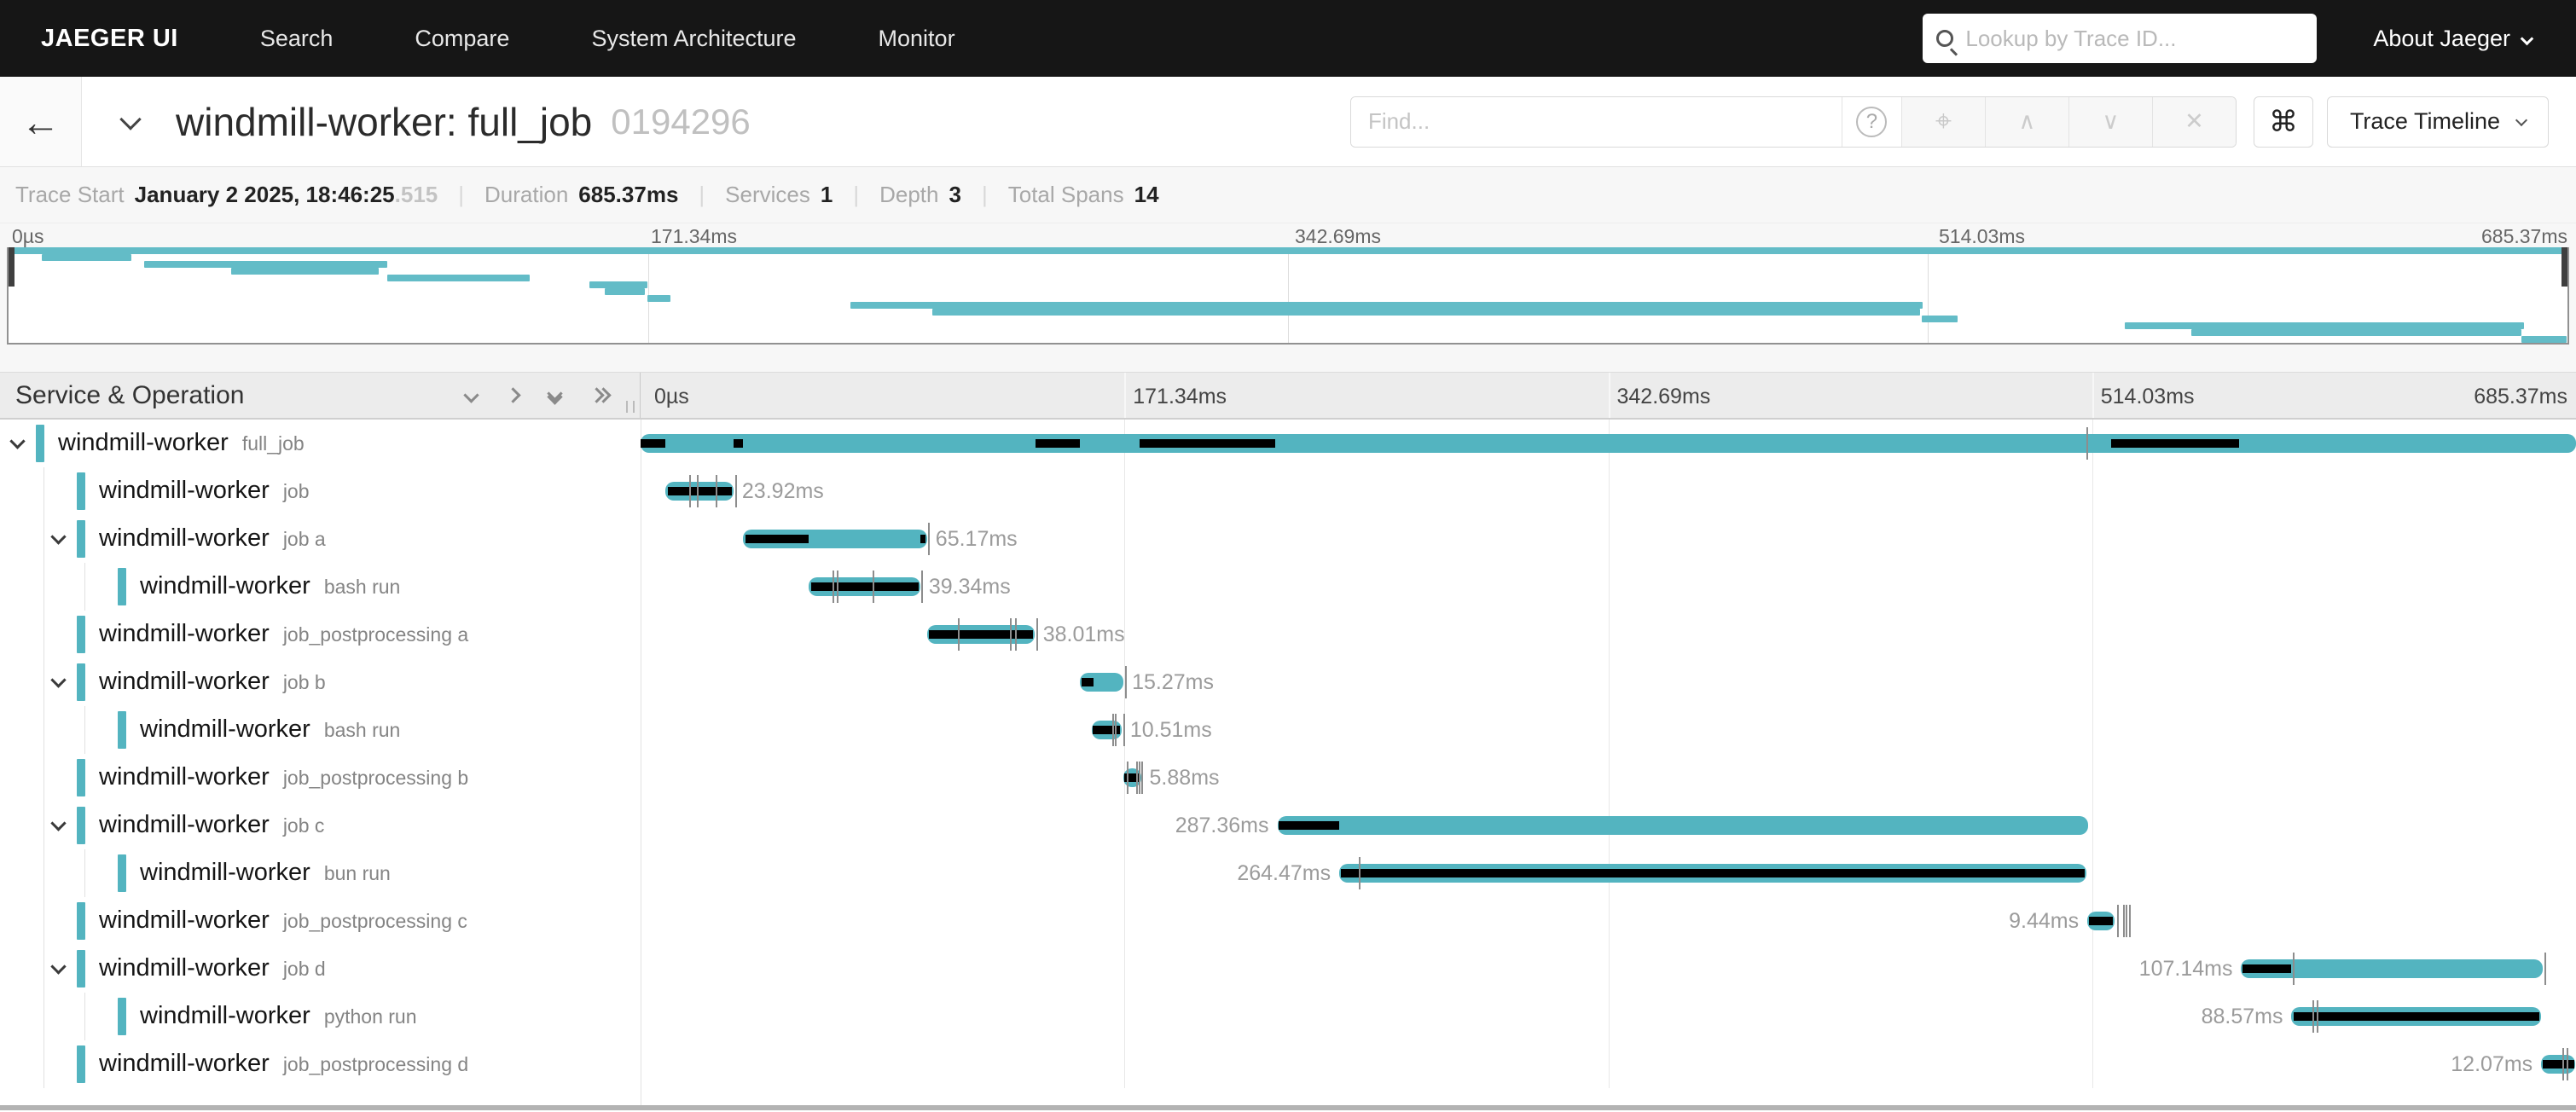 The width and height of the screenshot is (2576, 1112). What do you see at coordinates (320, 634) in the screenshot?
I see `span-name-cell: windmill-worker job_postprocessing a` at bounding box center [320, 634].